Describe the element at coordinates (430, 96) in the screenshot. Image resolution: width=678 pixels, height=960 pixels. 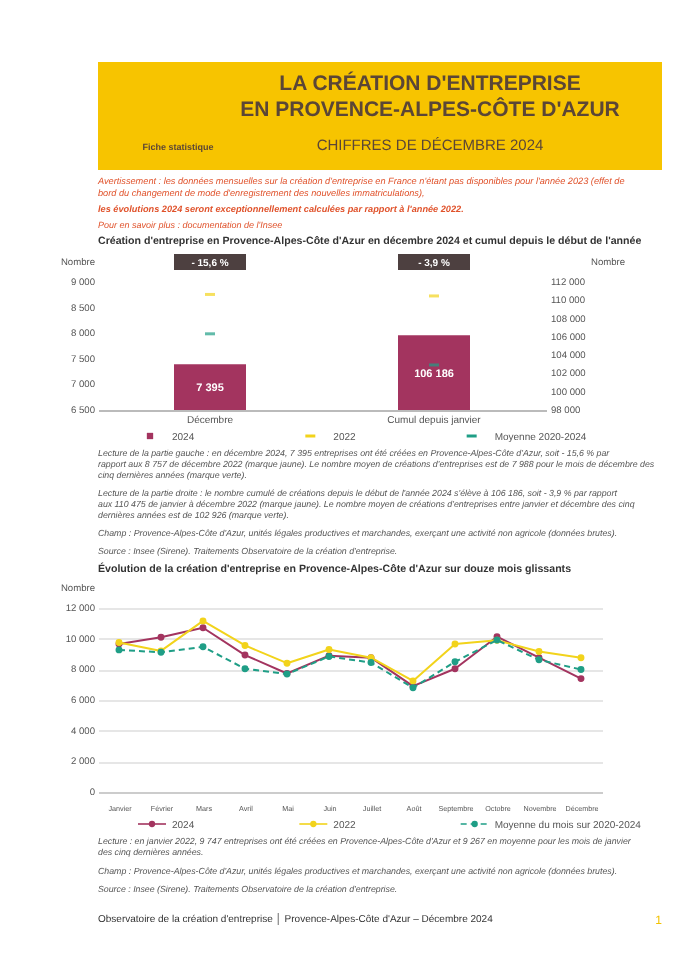
I see `text: LA CRÉATION D'ENTREPRISE EN PROVENCE-ALPES-CÔTE D'AZUR` at that location.